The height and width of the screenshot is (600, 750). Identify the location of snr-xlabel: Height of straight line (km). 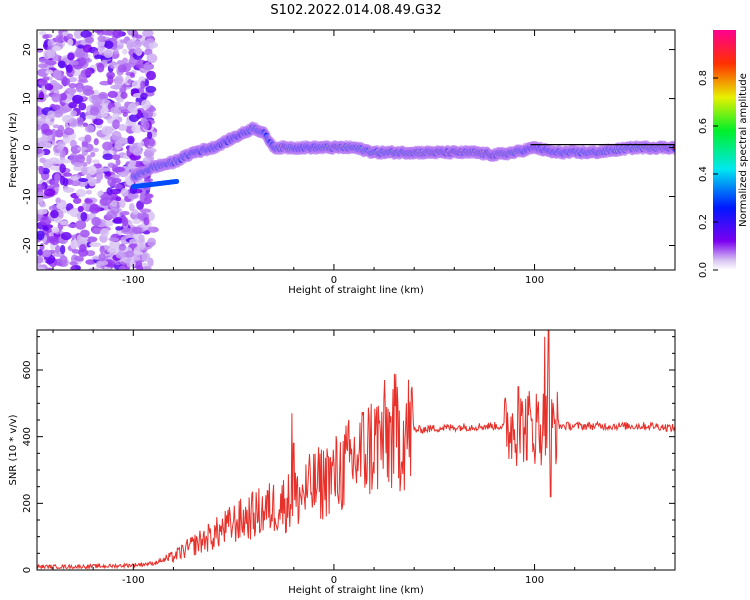
(356, 590).